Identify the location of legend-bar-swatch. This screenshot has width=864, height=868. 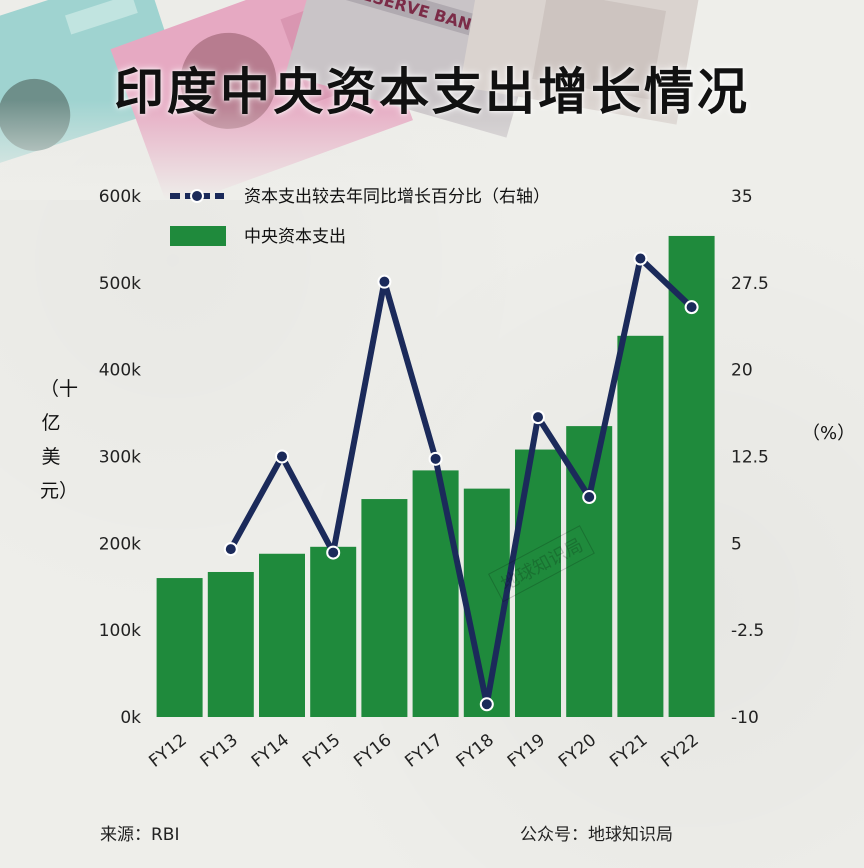
(198, 236).